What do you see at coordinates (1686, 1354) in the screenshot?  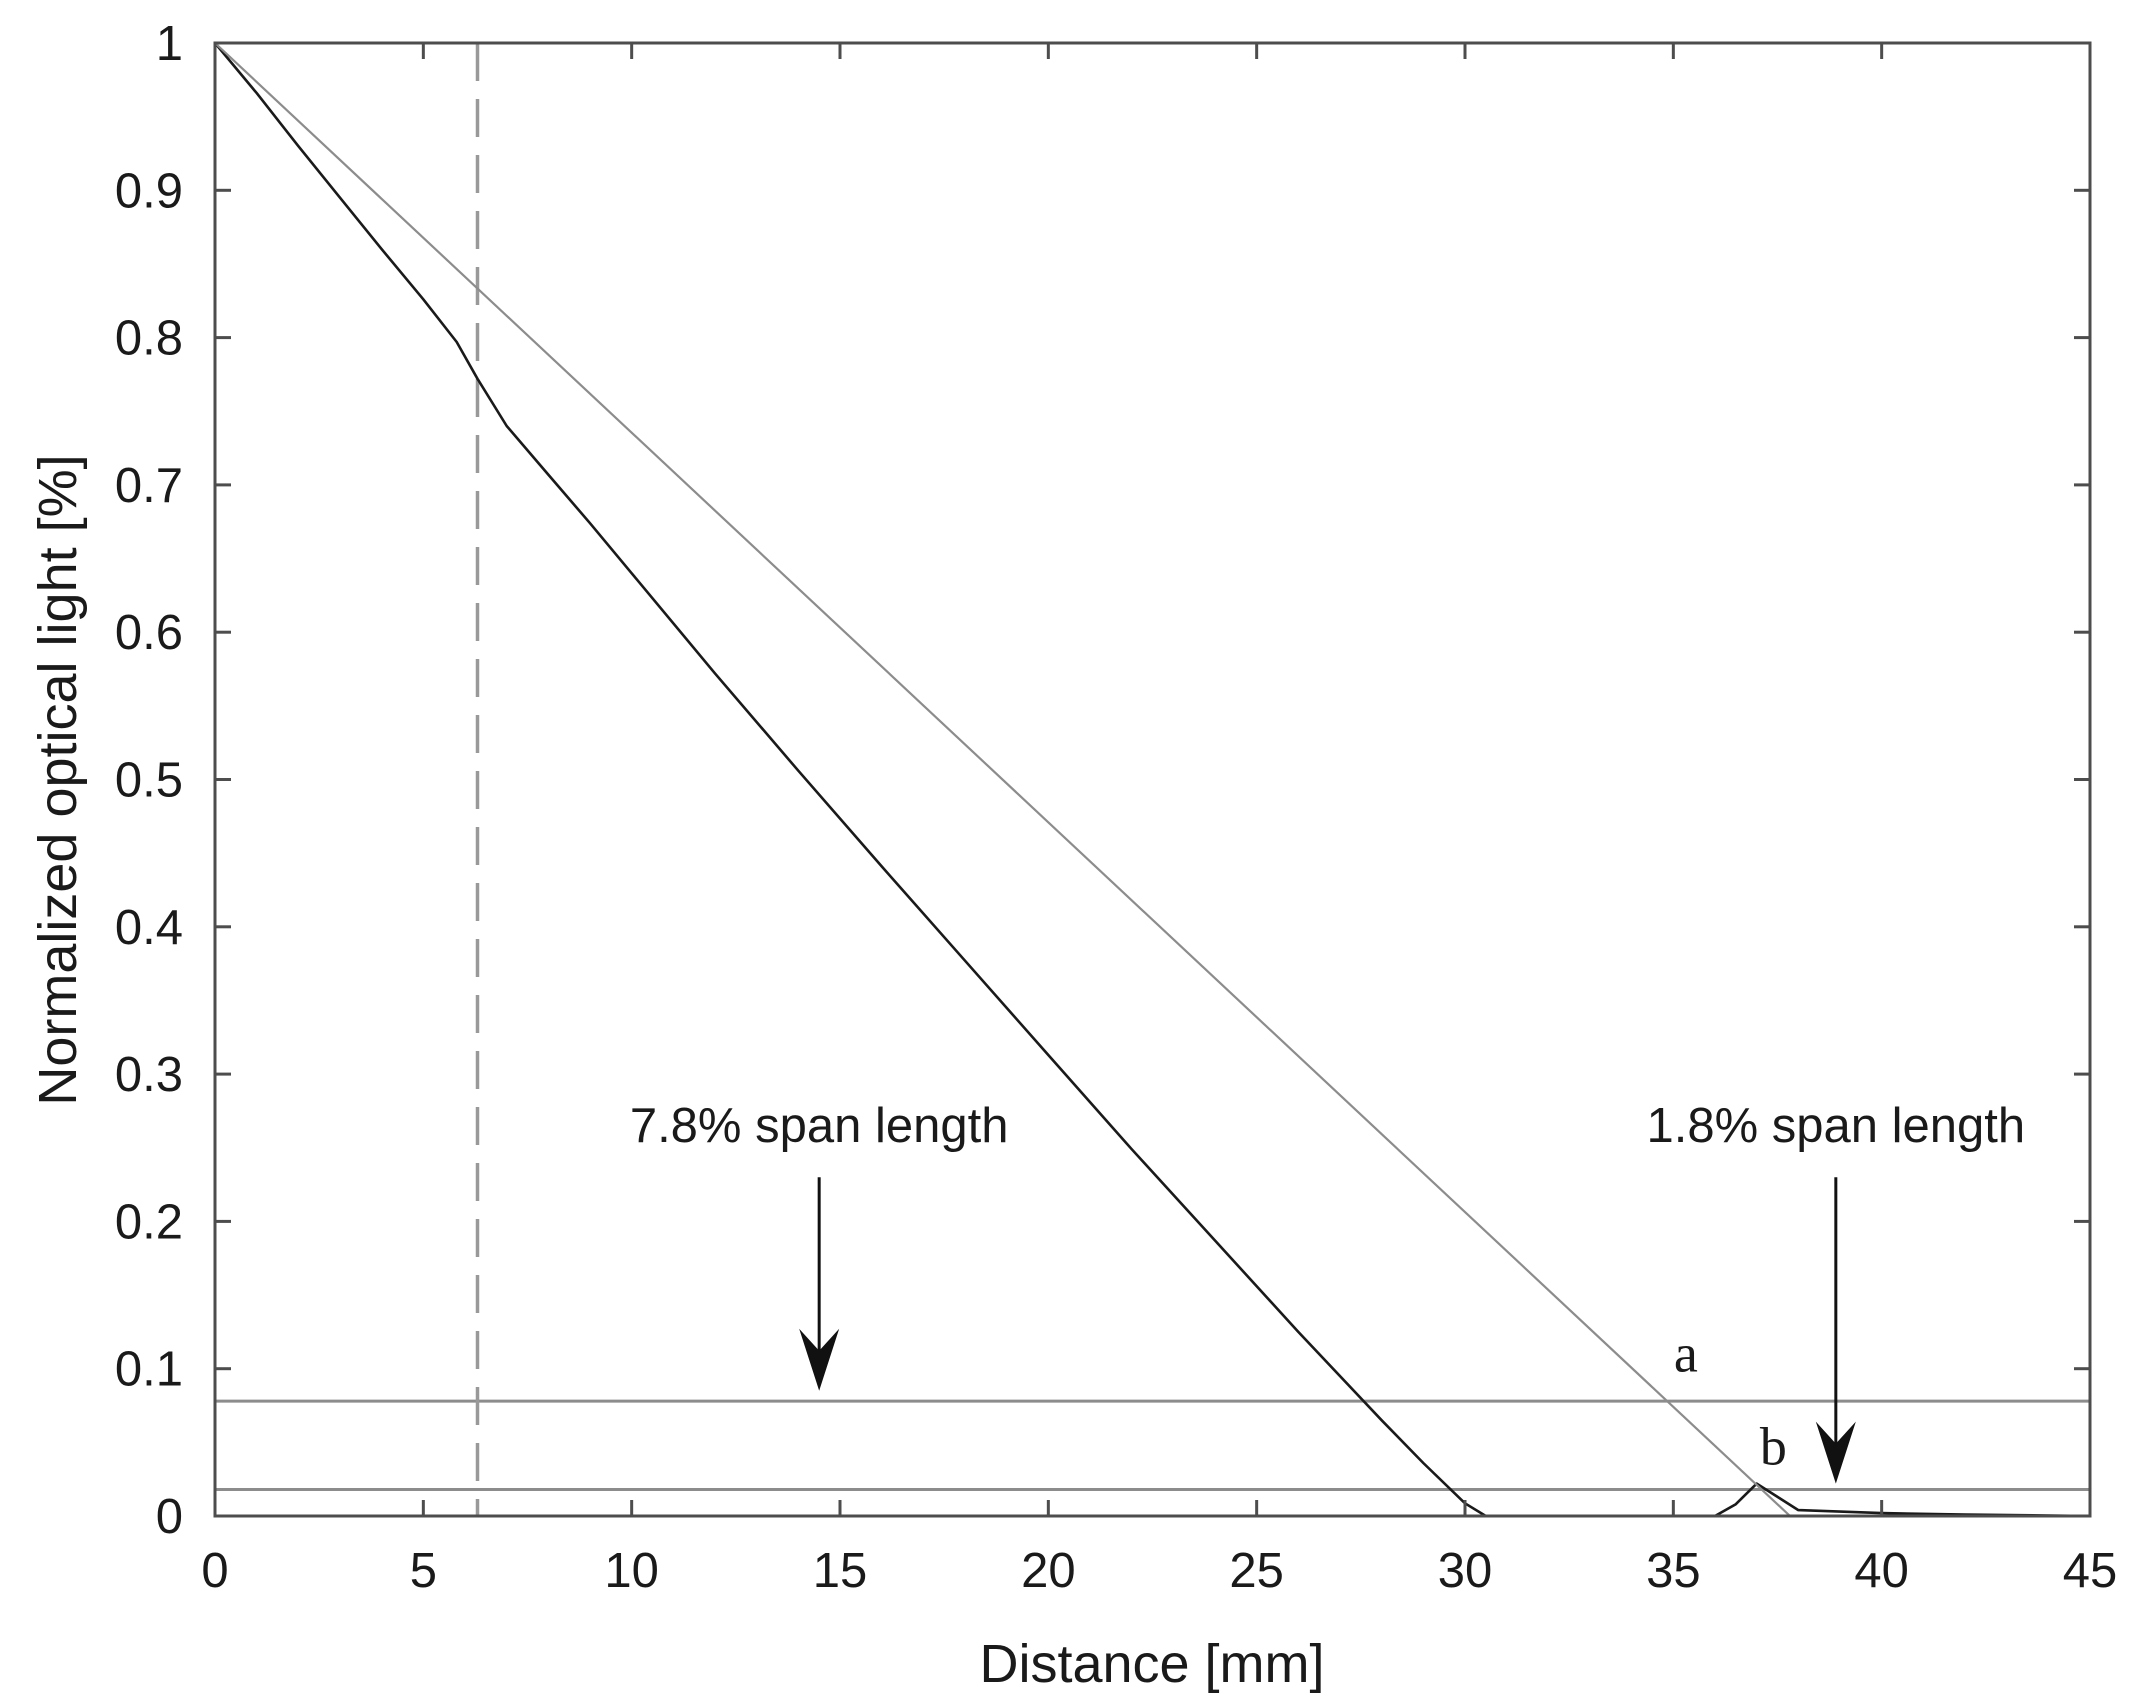 I see `point-label-1: a` at bounding box center [1686, 1354].